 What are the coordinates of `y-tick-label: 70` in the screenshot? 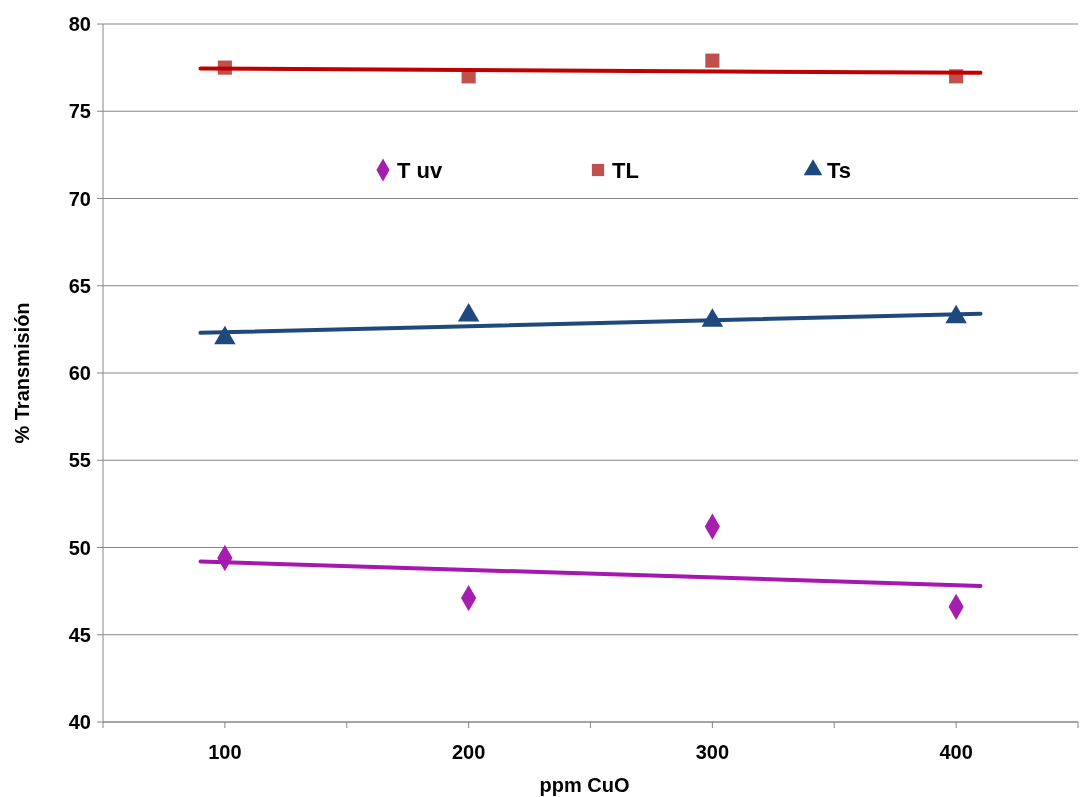 It's located at (79, 198).